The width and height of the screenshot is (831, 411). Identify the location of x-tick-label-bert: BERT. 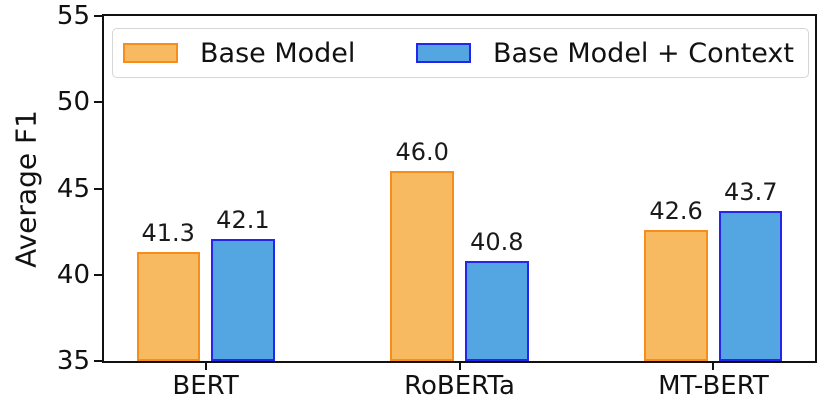
(205, 386).